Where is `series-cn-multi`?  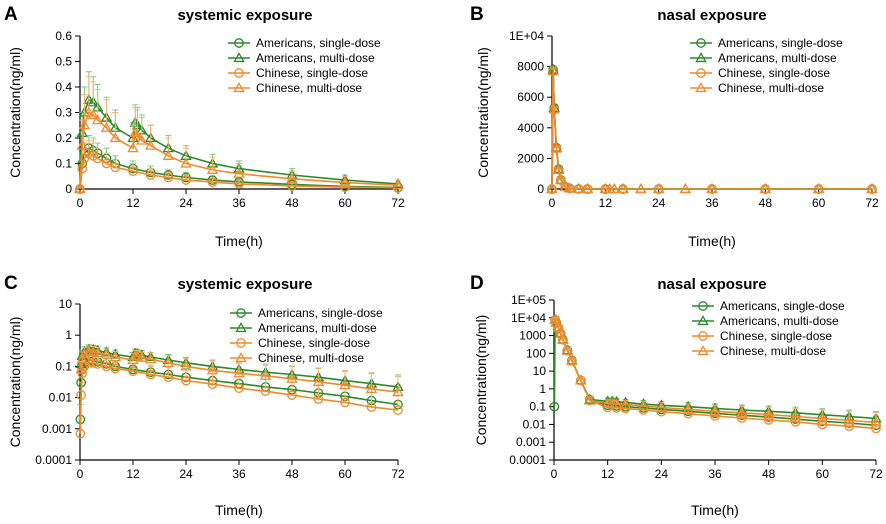
series-cn-multi is located at coordinates (715, 370).